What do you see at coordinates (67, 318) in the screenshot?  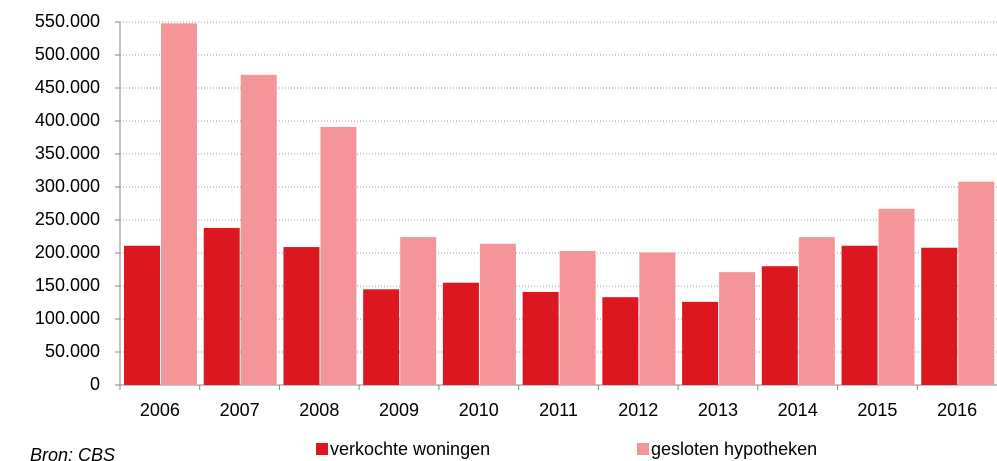 I see `y-tick-label: 100.000` at bounding box center [67, 318].